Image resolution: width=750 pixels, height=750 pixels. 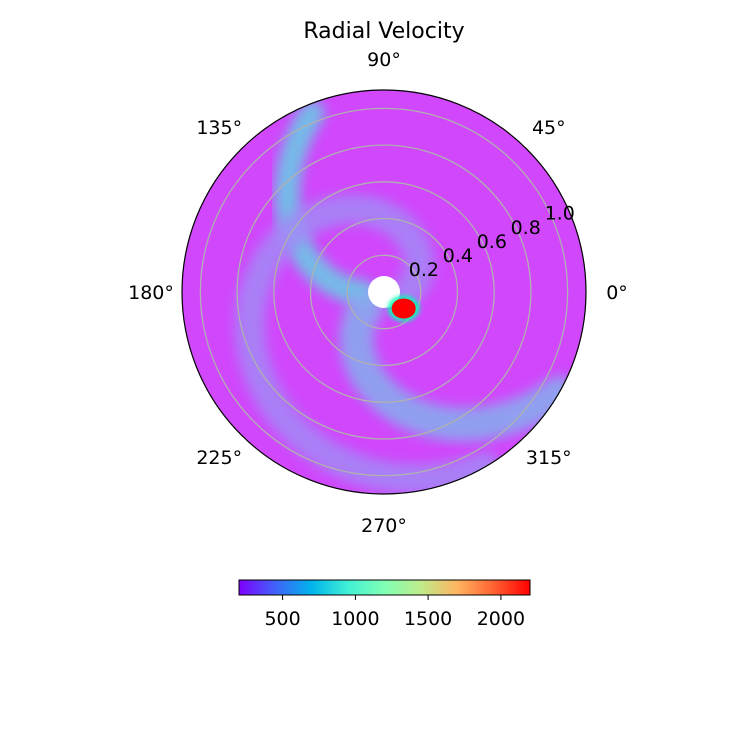 What do you see at coordinates (384, 60) in the screenshot?
I see `angular-tick-label: 90°` at bounding box center [384, 60].